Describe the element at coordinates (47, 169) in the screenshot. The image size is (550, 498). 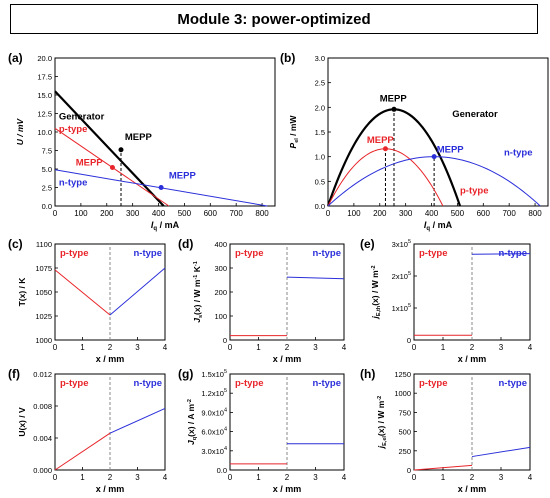
I see `y-tick-mantissa: 5.0` at that location.